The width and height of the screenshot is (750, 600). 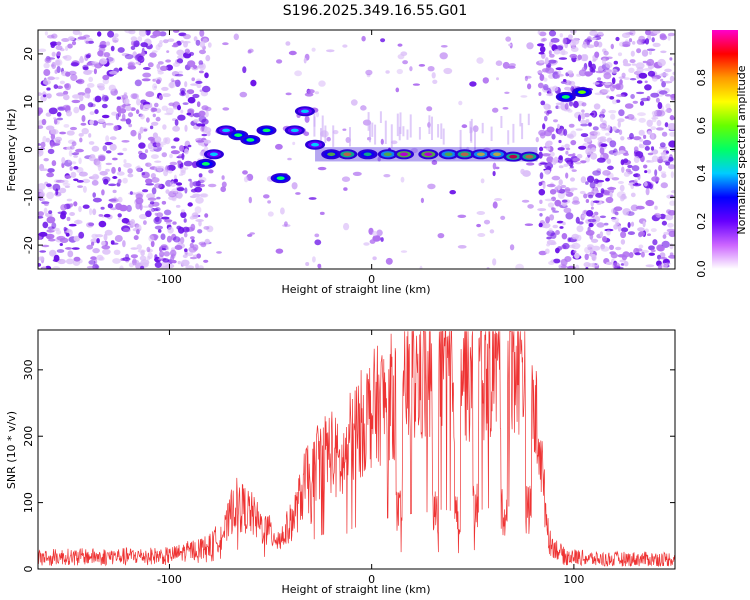 What do you see at coordinates (28, 569) in the screenshot?
I see `y-tick-label: 0` at bounding box center [28, 569].